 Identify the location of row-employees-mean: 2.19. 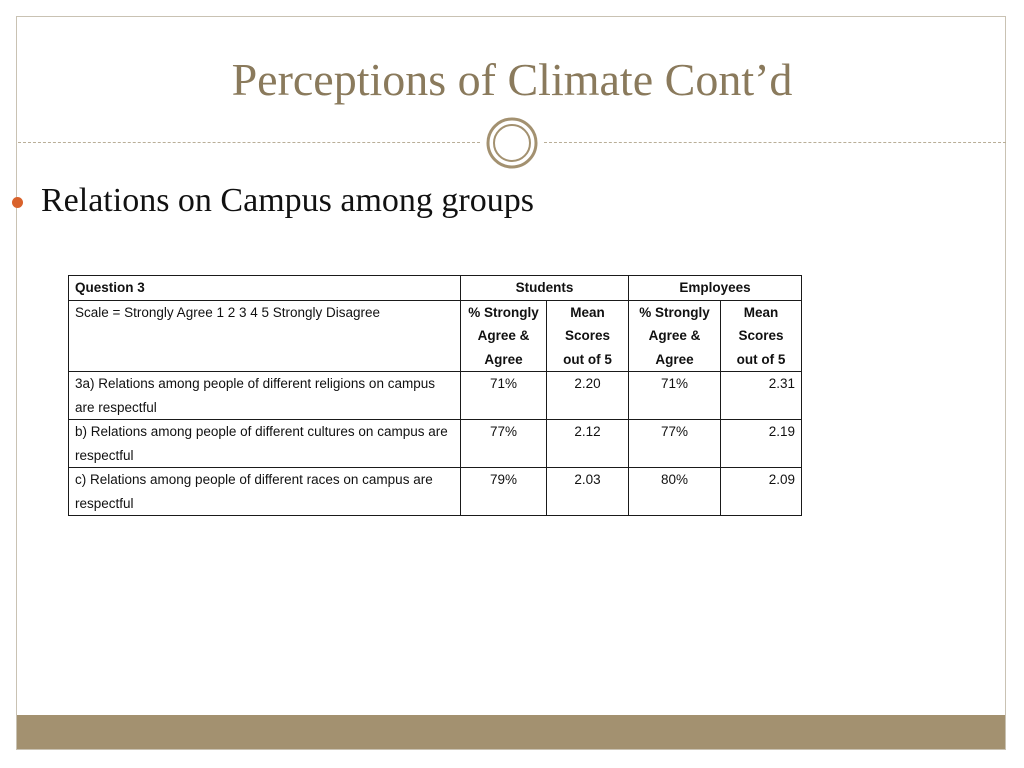
(761, 443).